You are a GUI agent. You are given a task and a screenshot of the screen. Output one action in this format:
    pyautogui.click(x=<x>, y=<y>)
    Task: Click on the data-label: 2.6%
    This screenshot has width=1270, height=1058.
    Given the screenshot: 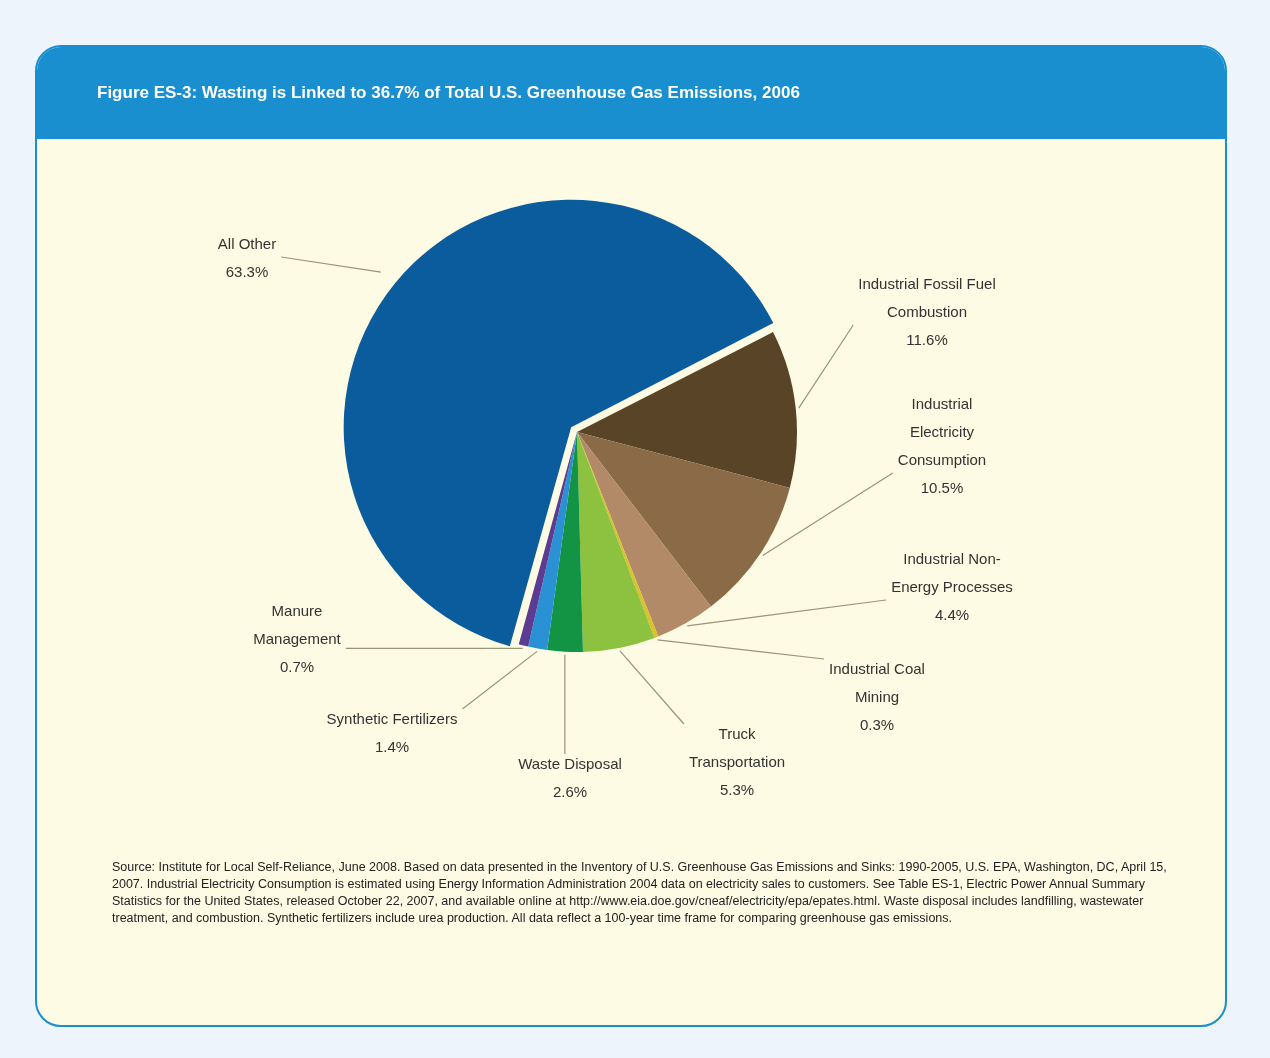 What is the action you would take?
    pyautogui.click(x=570, y=791)
    